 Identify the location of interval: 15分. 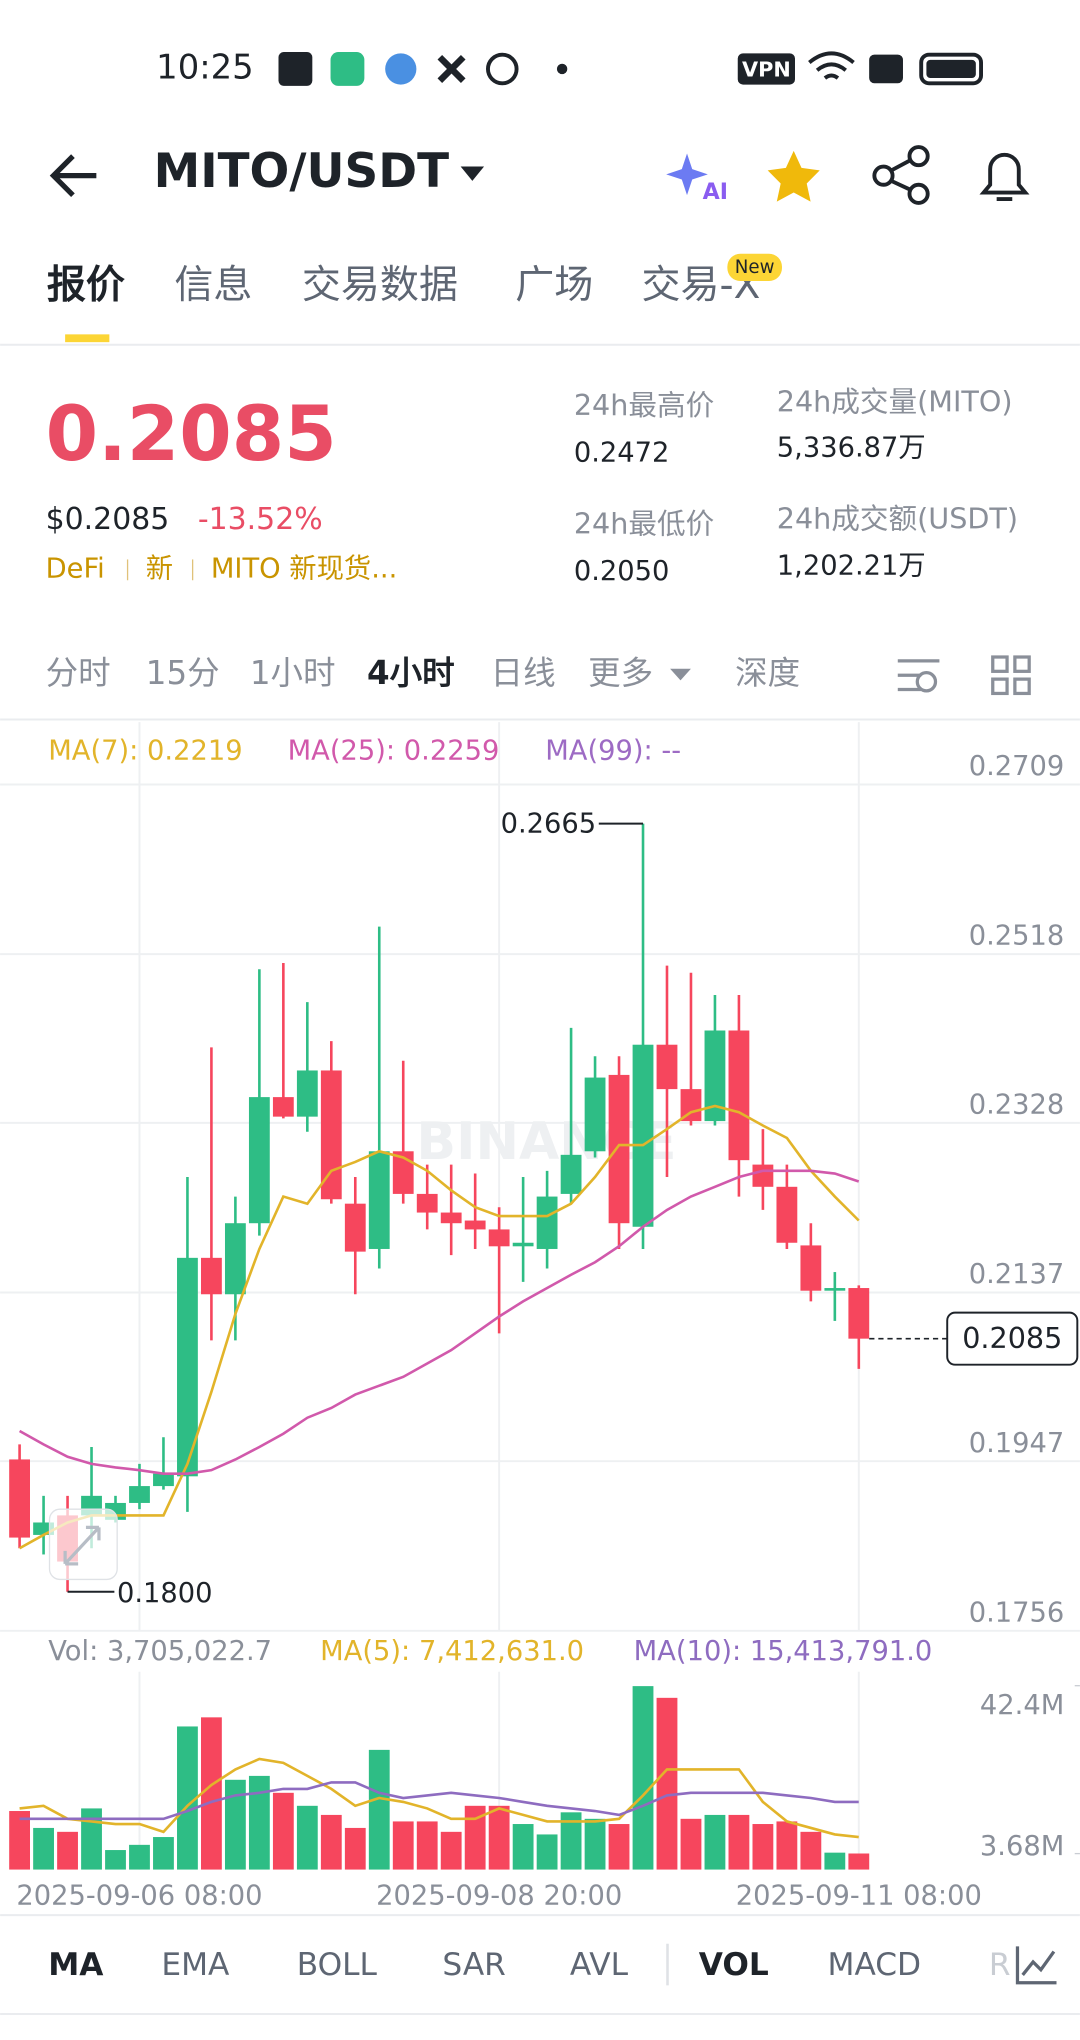
(183, 673).